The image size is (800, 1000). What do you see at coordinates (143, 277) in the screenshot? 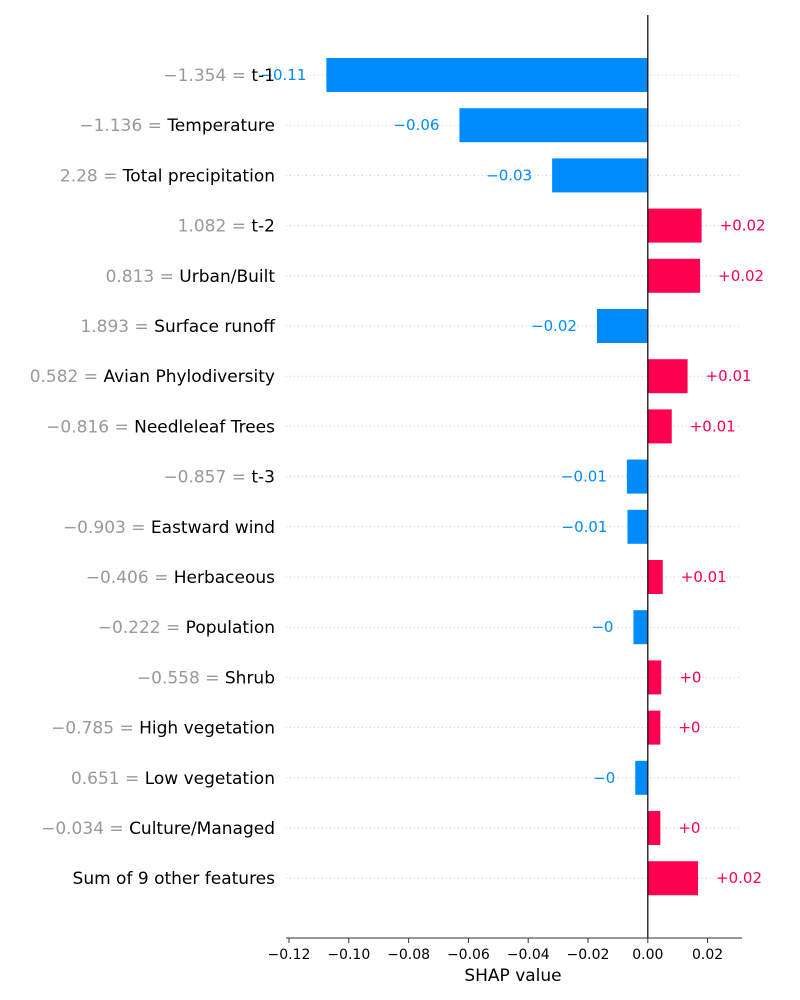
I see `feature-value: 0.813 =` at bounding box center [143, 277].